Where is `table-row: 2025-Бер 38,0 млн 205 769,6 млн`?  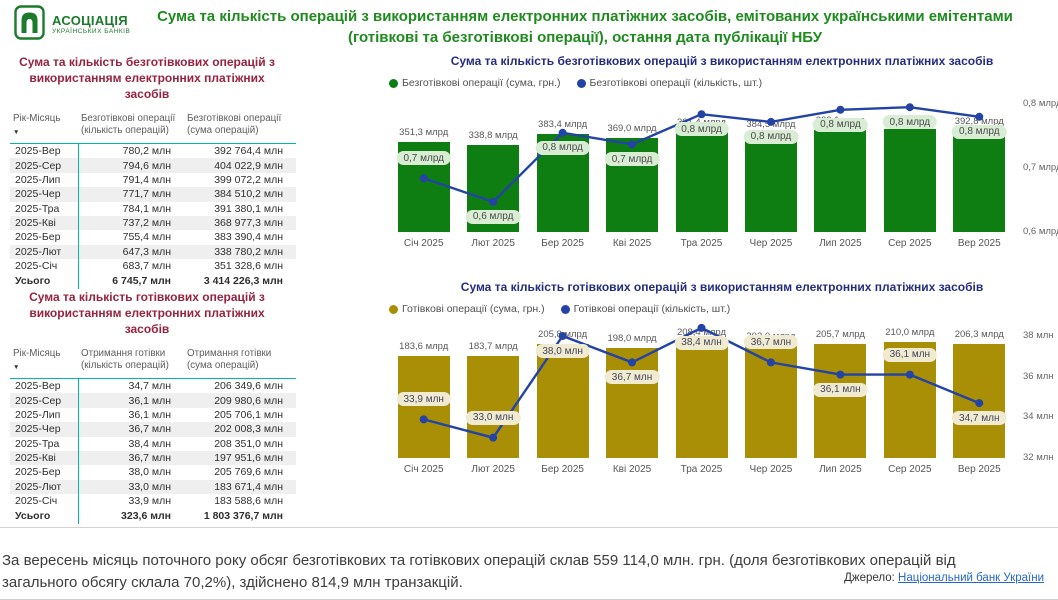
table-row: 2025-Бер 38,0 млн 205 769,6 млн is located at coordinates (153, 472).